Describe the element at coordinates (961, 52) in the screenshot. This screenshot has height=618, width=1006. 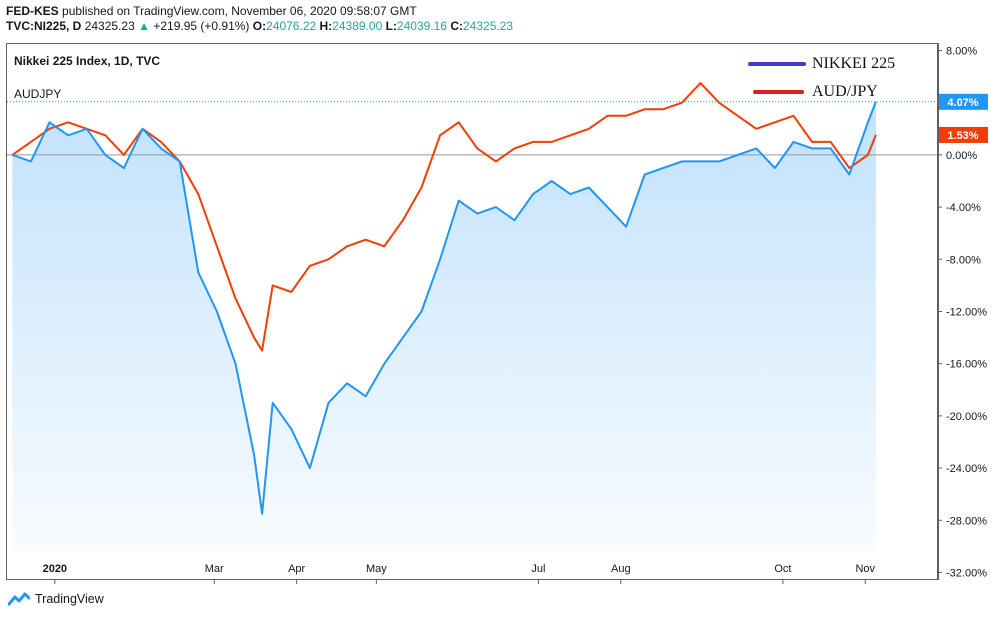
I see `y-tick-label: 8.00%` at that location.